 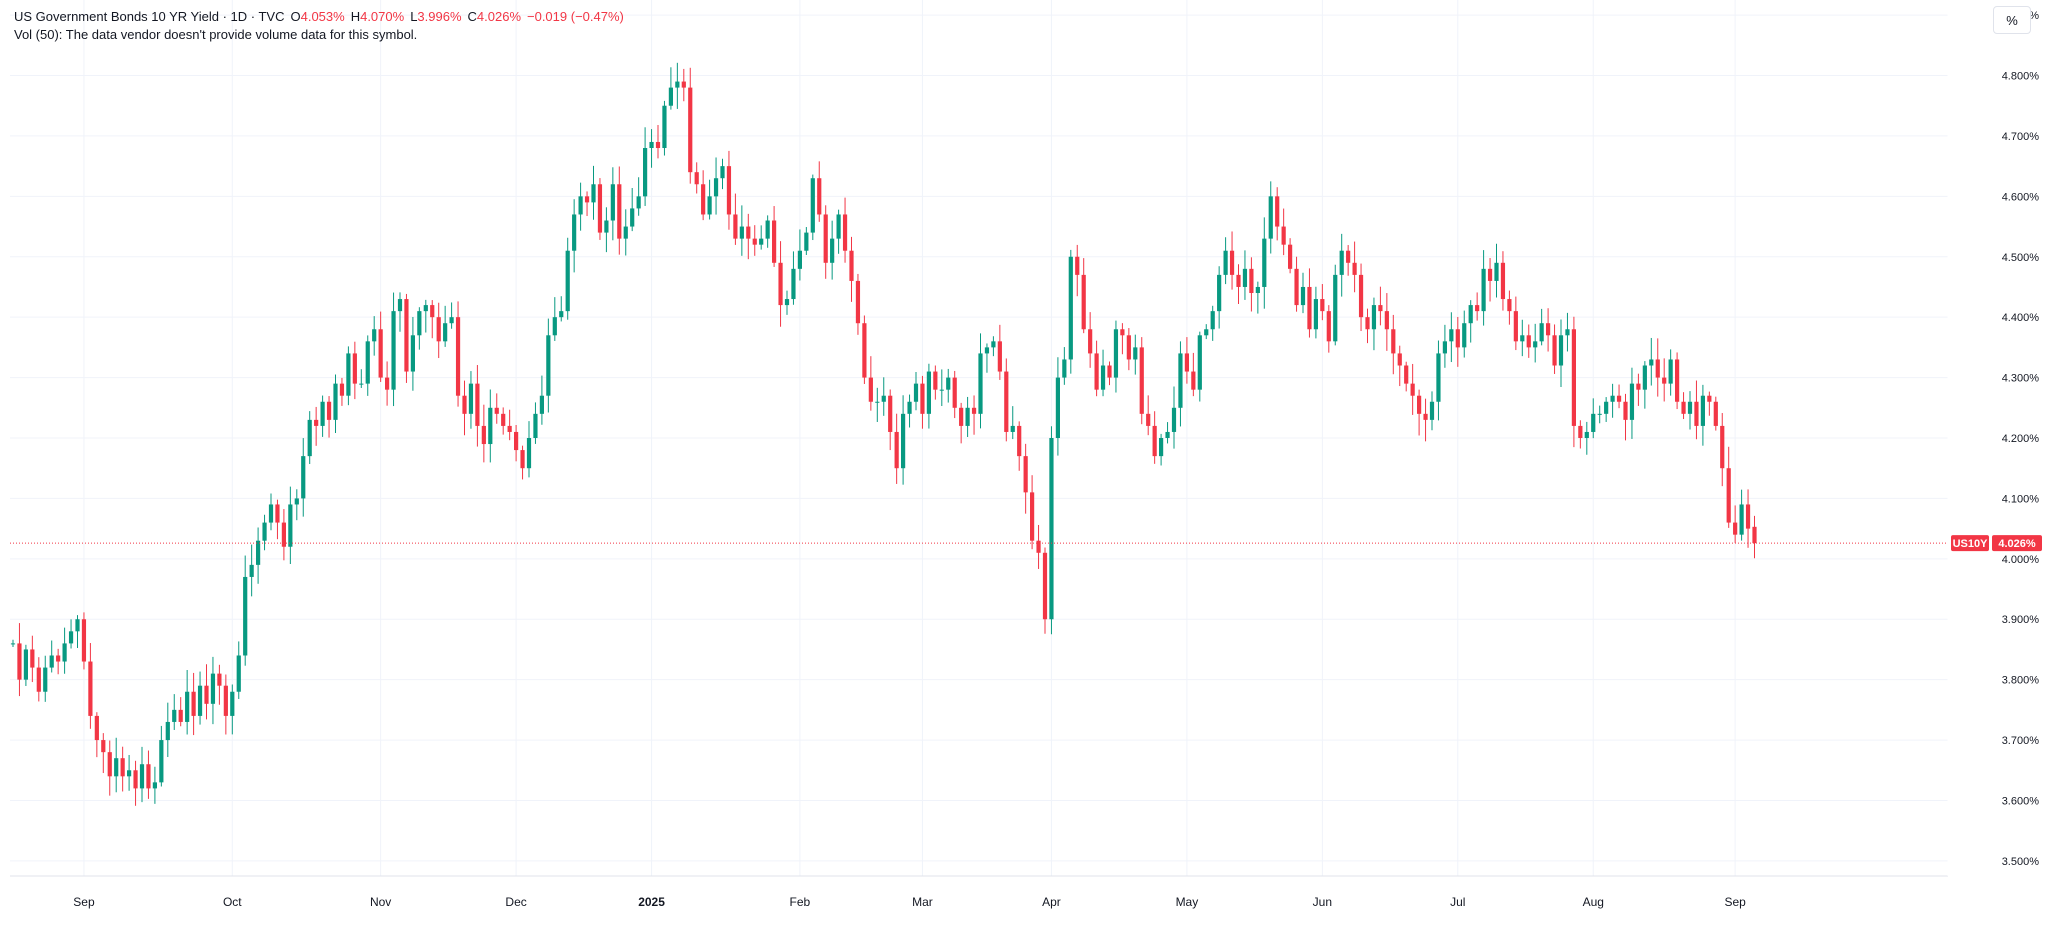 What do you see at coordinates (2021, 862) in the screenshot?
I see `y-tick-label: 3.500%` at bounding box center [2021, 862].